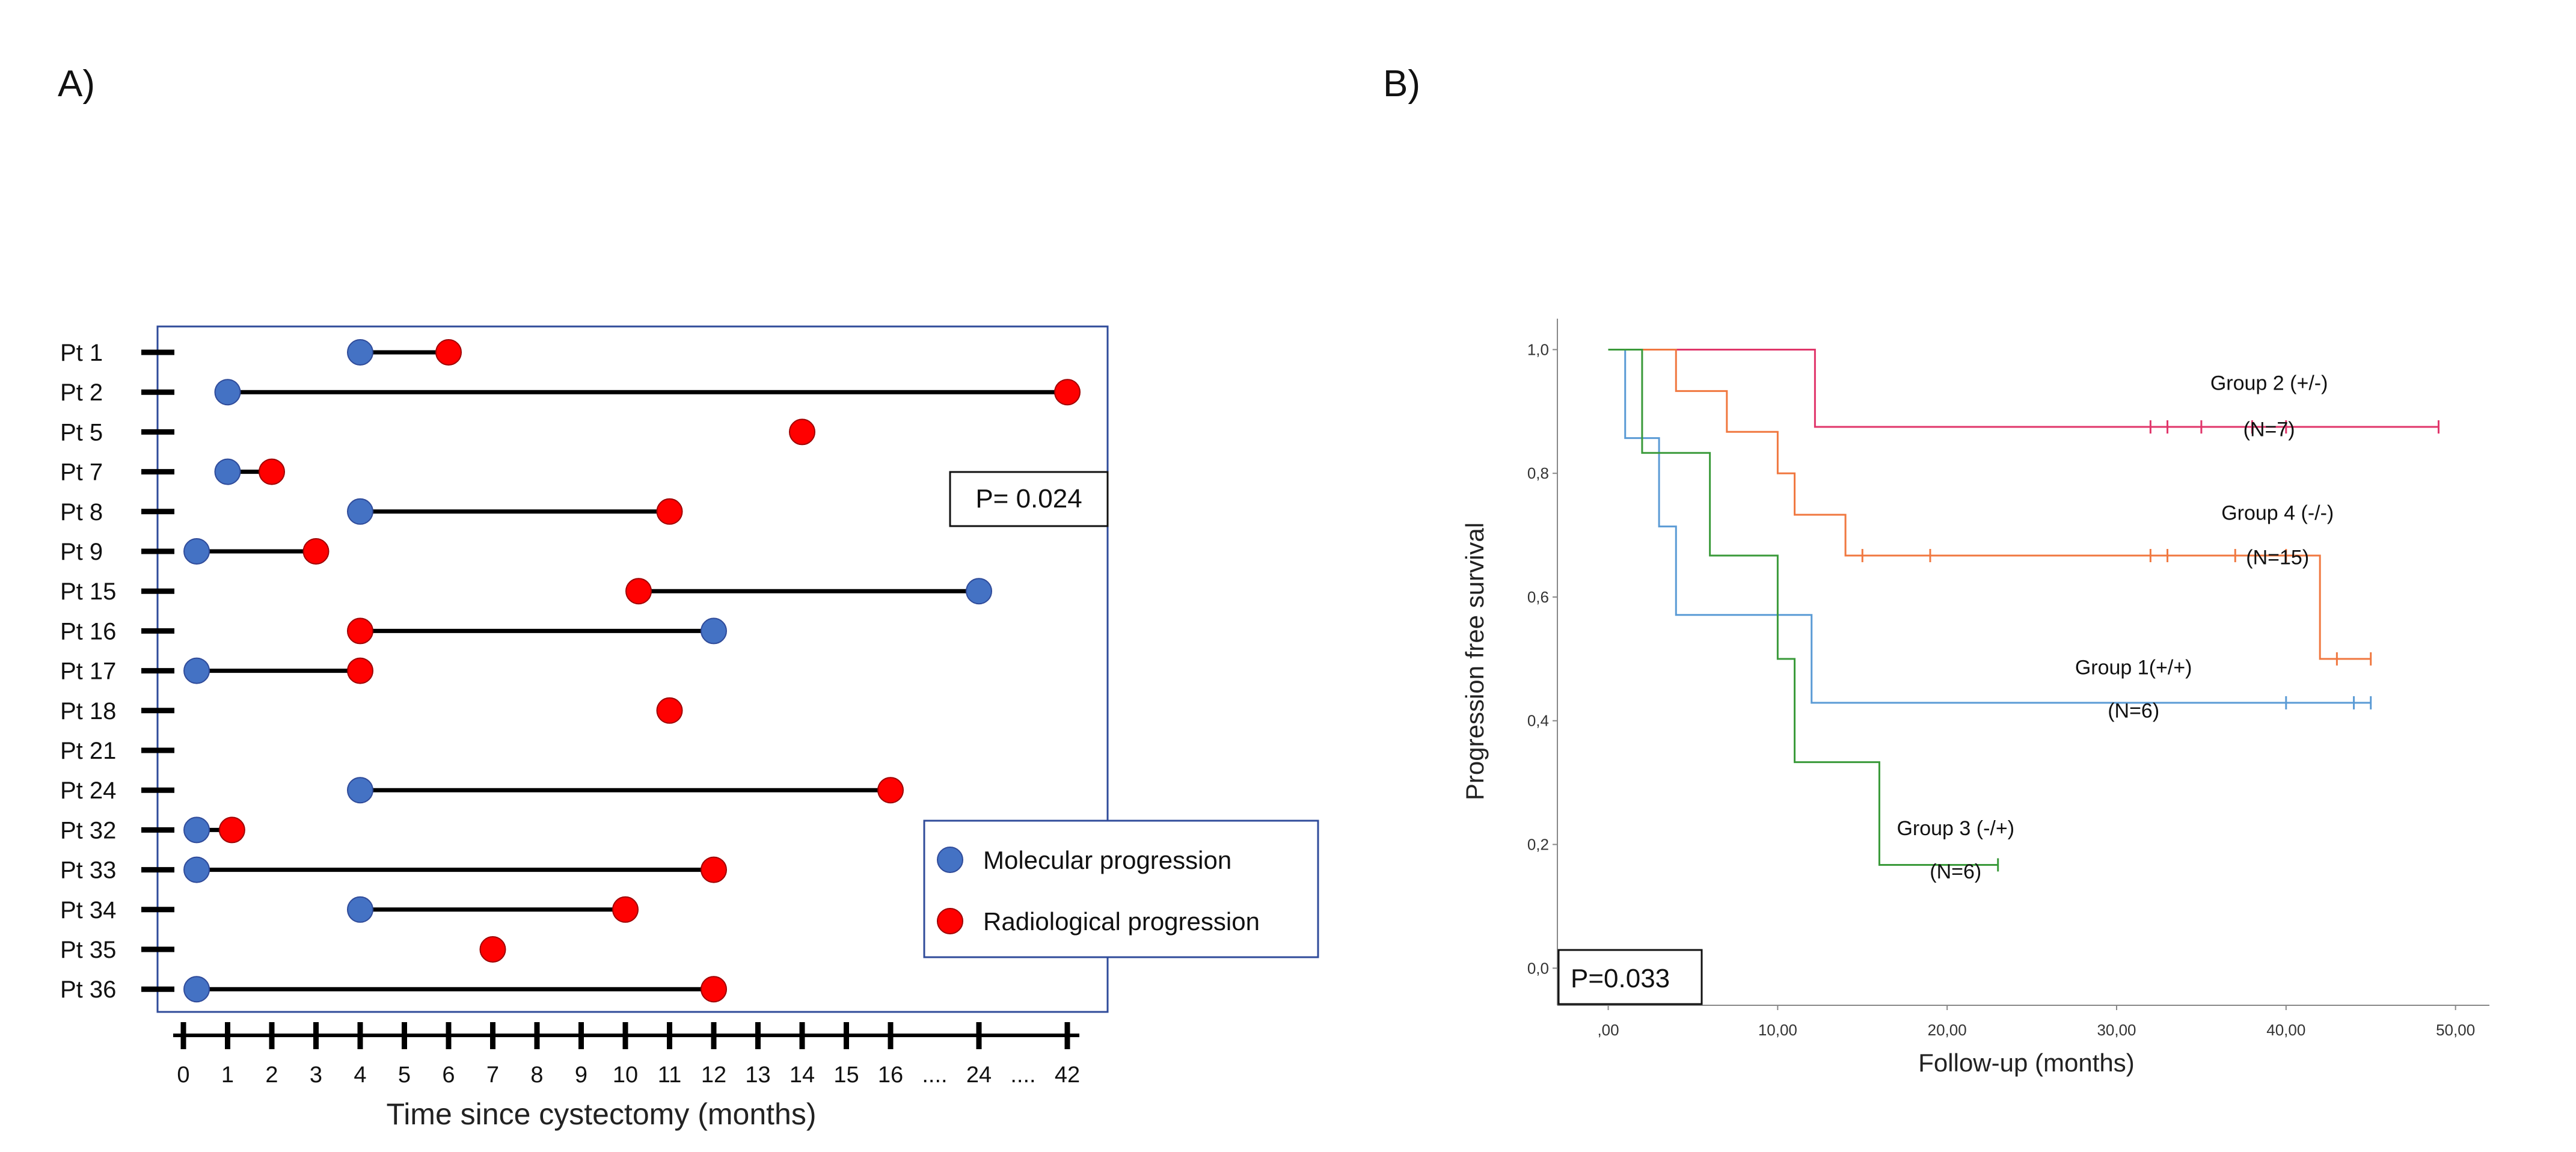 The image size is (2576, 1152). I want to click on legend-frame, so click(1121, 889).